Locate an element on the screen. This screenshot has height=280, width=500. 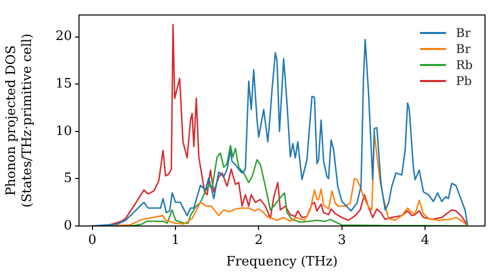
y-axis-title: Phonon projected DOS (States/THz·primitive cell) is located at coordinates (19, 120).